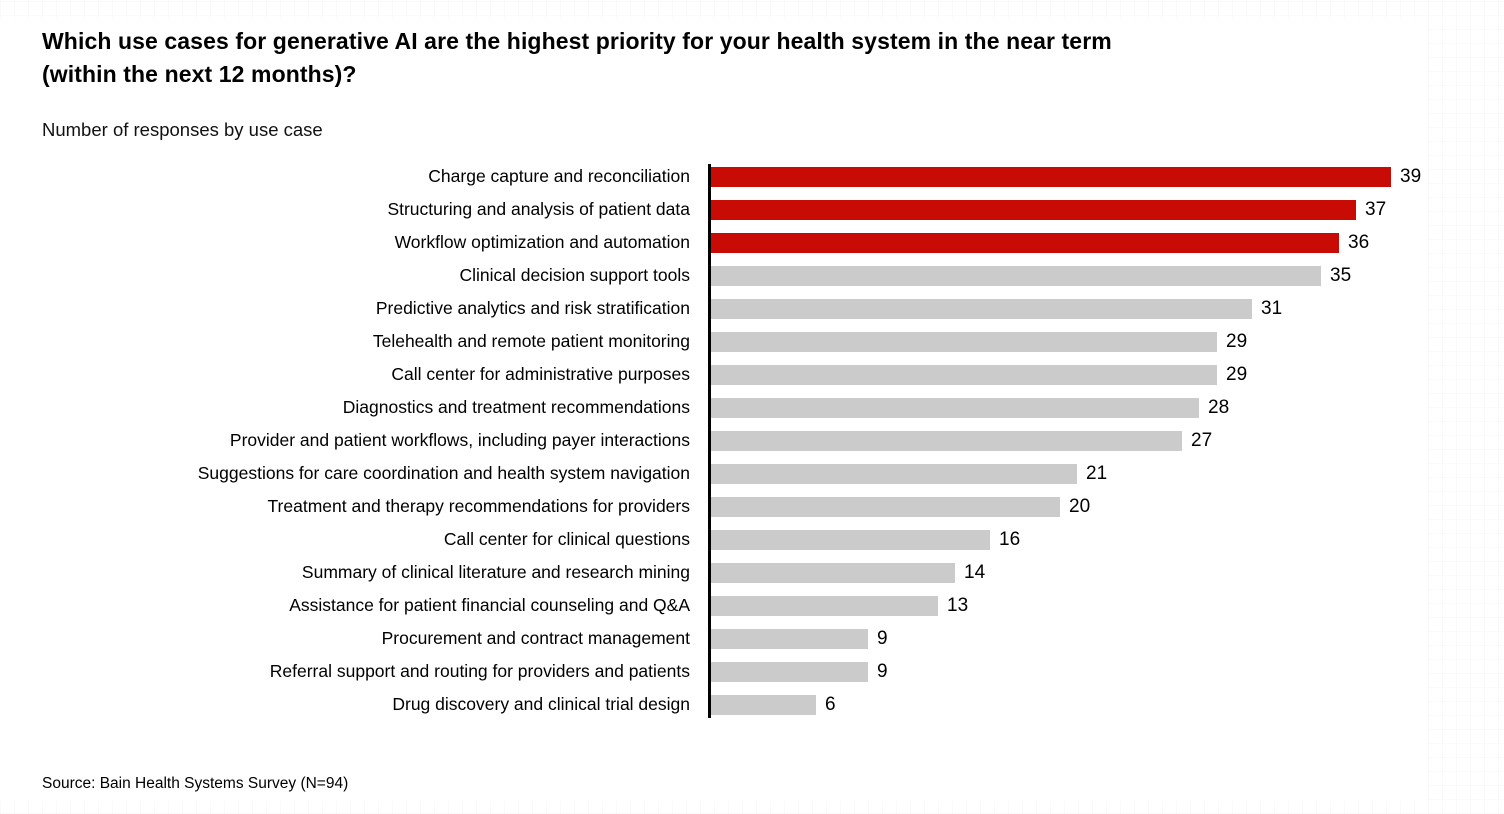 The image size is (1504, 814). I want to click on bar-value-label: 6, so click(830, 704).